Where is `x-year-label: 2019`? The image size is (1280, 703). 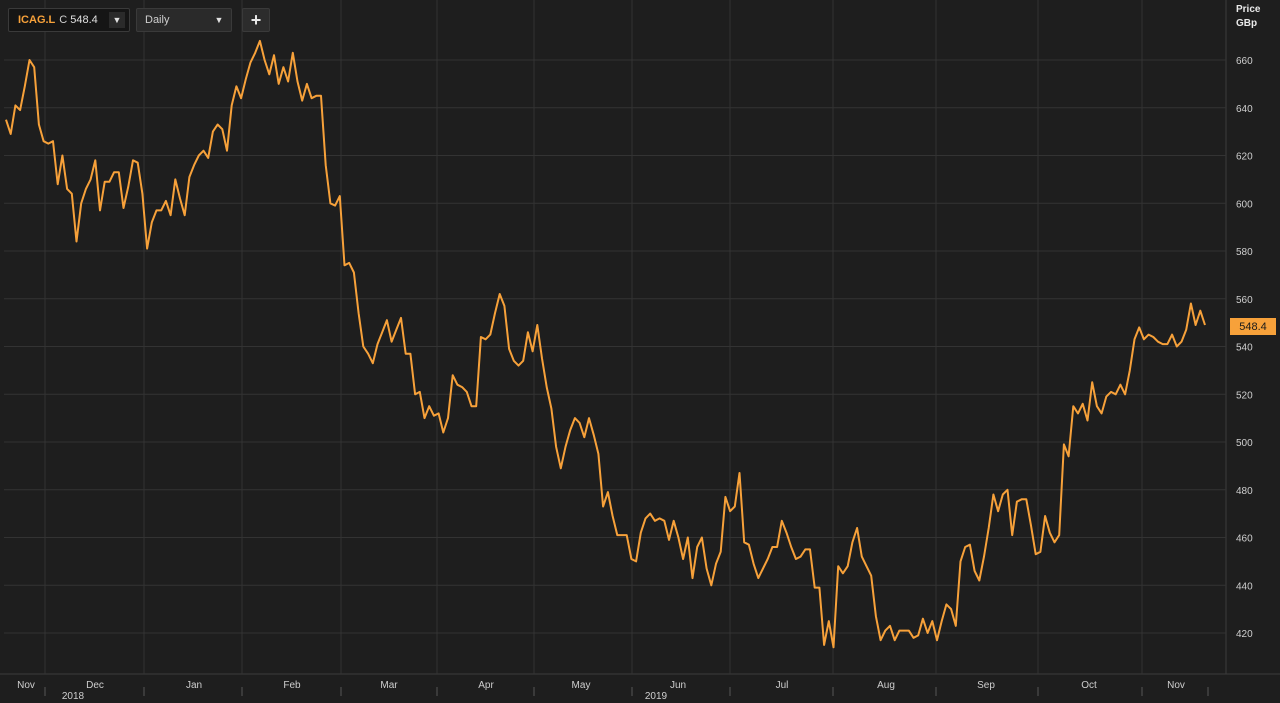
x-year-label: 2019 is located at coordinates (656, 696).